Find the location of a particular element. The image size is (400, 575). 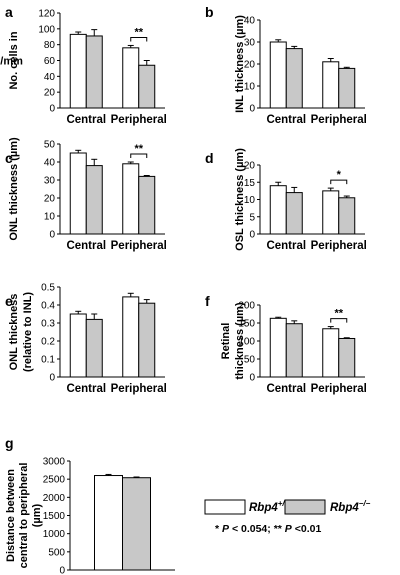

y-tick-label: 0.2 is located at coordinates (48, 342).